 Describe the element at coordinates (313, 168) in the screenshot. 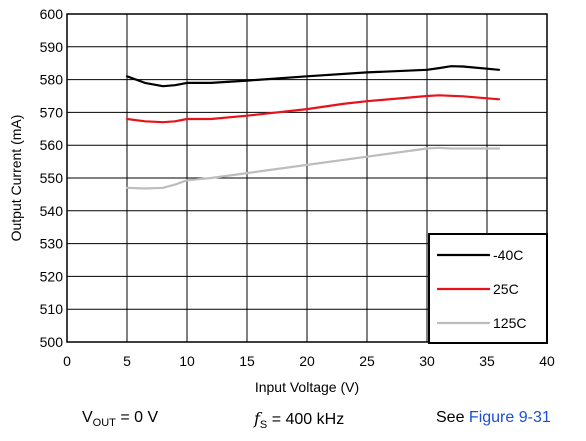

I see `series-line-125C` at that location.